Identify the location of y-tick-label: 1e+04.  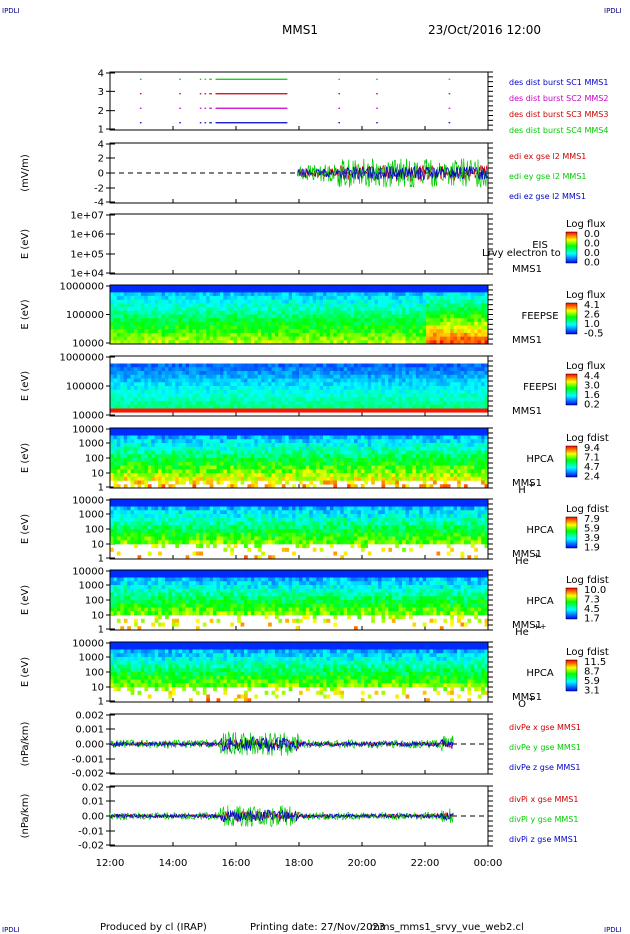
(87, 274).